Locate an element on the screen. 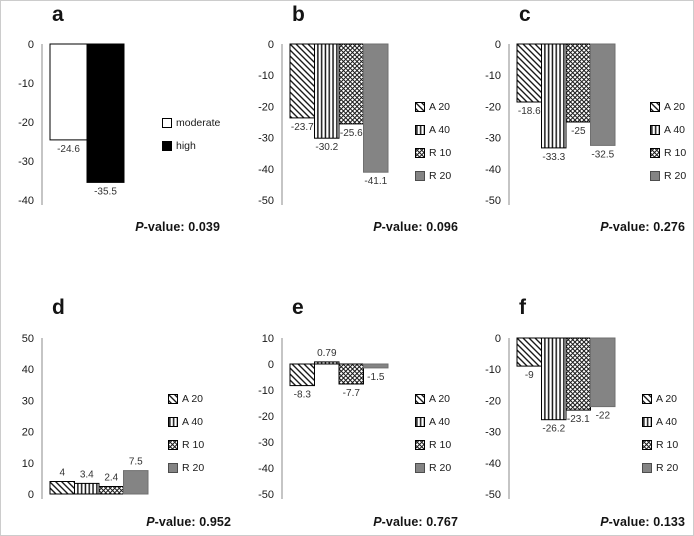 This screenshot has width=694, height=536. legend-label: R 10 is located at coordinates (440, 444).